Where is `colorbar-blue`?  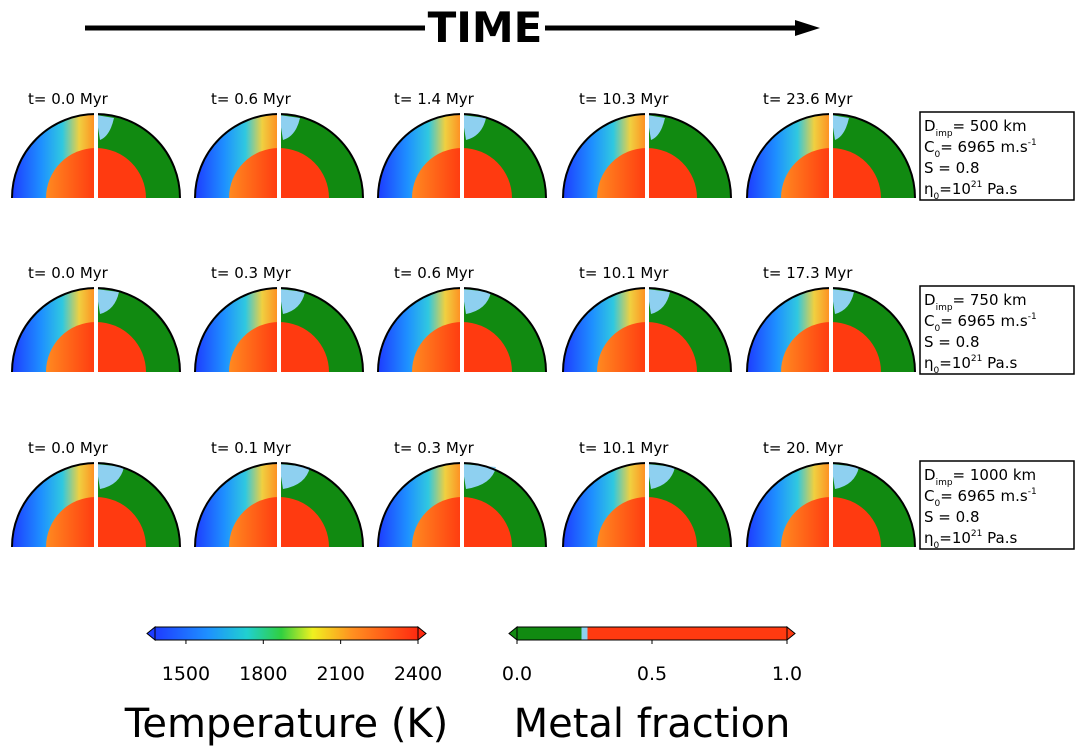
colorbar-blue is located at coordinates (584, 633).